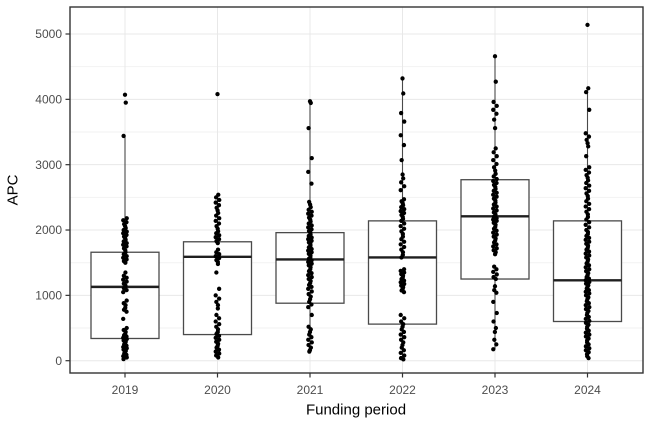 The image size is (648, 432). What do you see at coordinates (48, 230) in the screenshot?
I see `y-tick-label: 2000` at bounding box center [48, 230].